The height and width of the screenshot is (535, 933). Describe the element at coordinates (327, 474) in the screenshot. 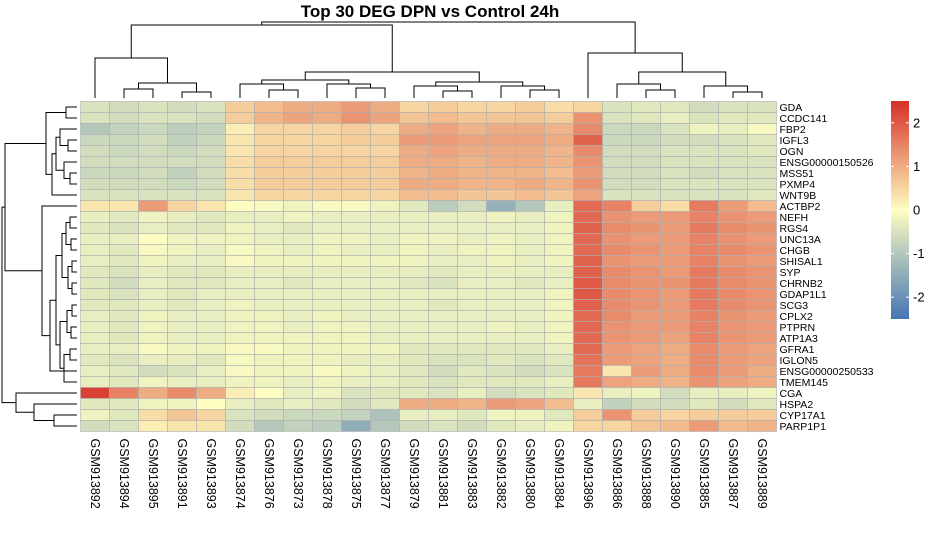

I see `column-label: GSM913878` at that location.